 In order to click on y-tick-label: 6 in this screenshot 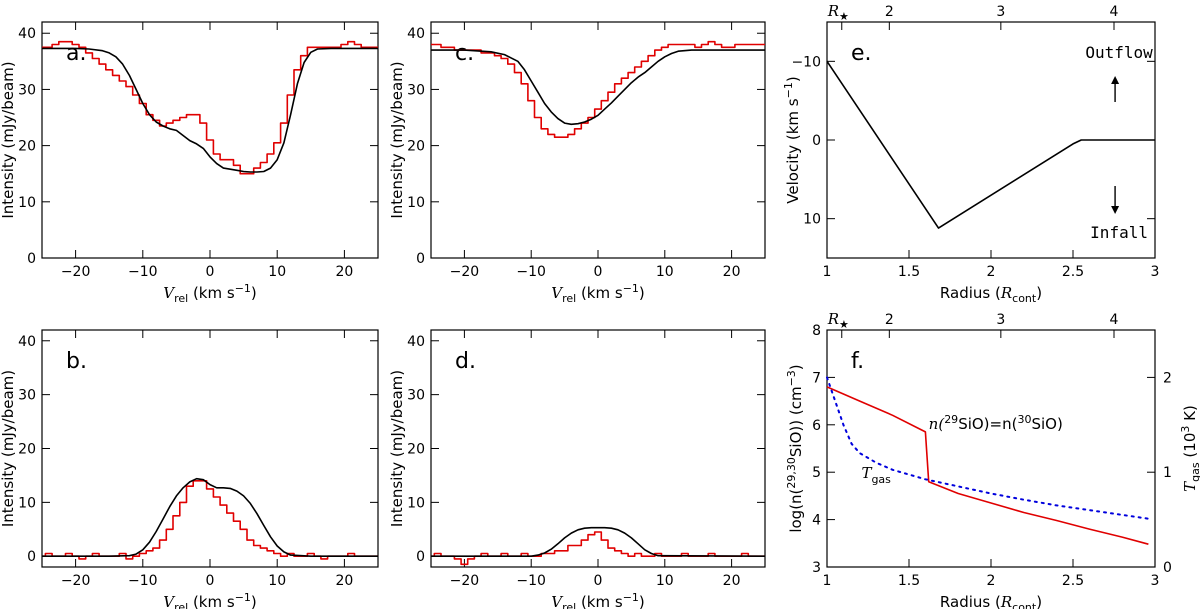, I will do `click(816, 426)`.